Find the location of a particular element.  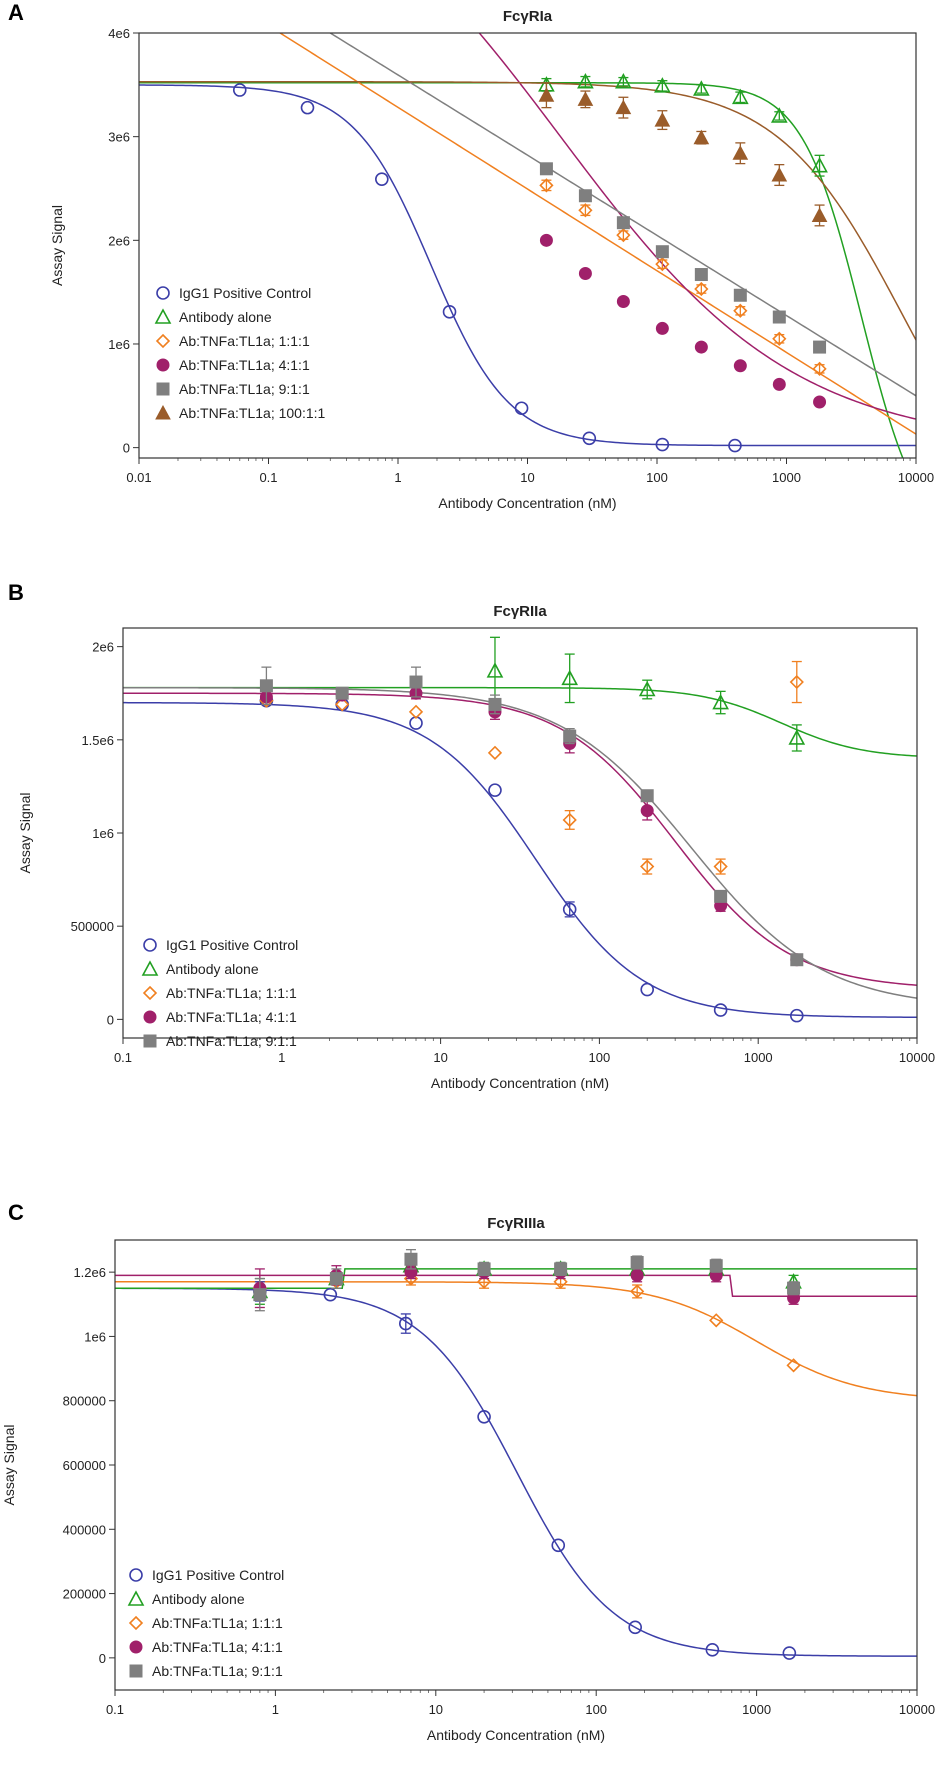

panel-letter: C is located at coordinates (16, 1212).